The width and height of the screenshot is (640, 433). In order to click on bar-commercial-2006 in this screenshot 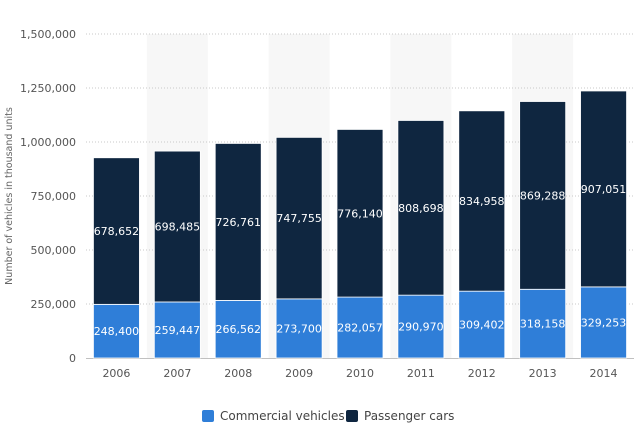, I will do `click(116, 331)`.